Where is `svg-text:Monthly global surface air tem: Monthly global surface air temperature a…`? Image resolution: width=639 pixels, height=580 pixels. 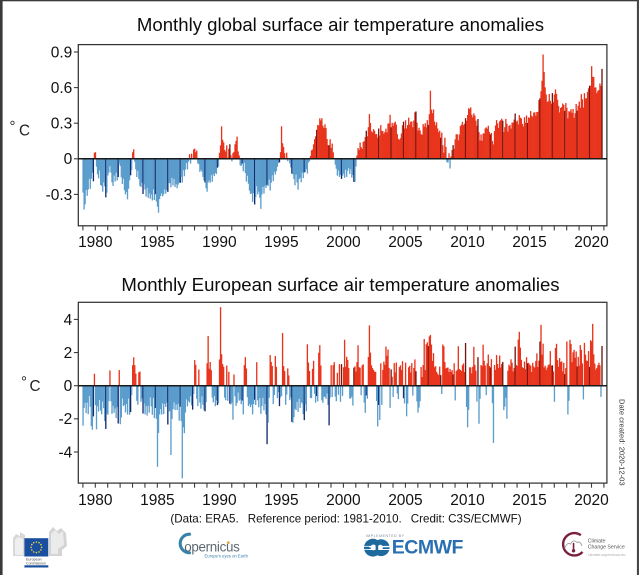
svg-text:Monthly global surface air tem: Monthly global surface air temperature a… is located at coordinates (340, 24).